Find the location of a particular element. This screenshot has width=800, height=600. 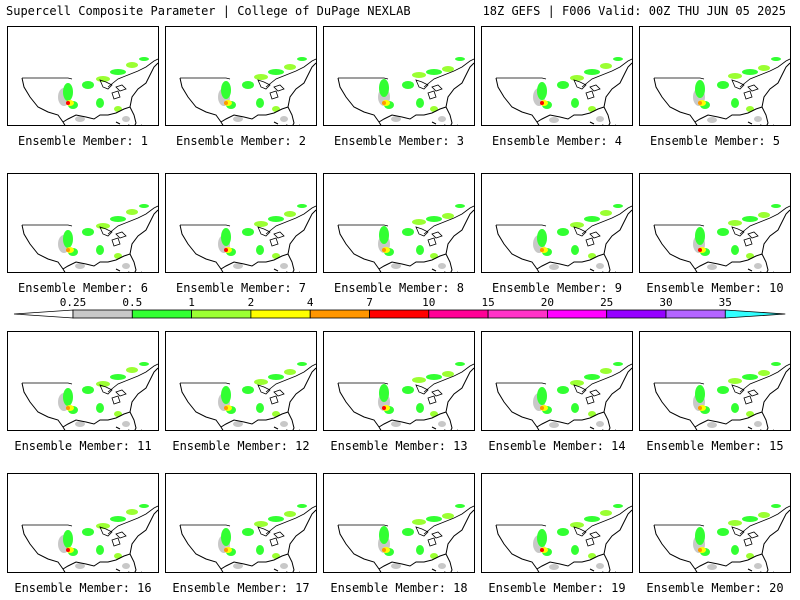

ensemble-member-label: Ensemble Member: 5 is located at coordinates (715, 141).